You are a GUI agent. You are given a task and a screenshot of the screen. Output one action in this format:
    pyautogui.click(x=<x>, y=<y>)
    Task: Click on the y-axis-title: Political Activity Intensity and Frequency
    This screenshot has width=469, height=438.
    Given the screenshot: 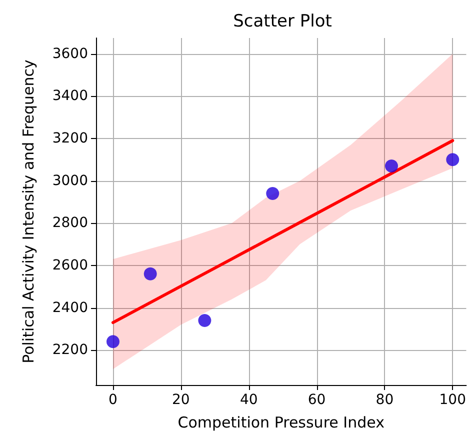 What is the action you would take?
    pyautogui.click(x=29, y=211)
    